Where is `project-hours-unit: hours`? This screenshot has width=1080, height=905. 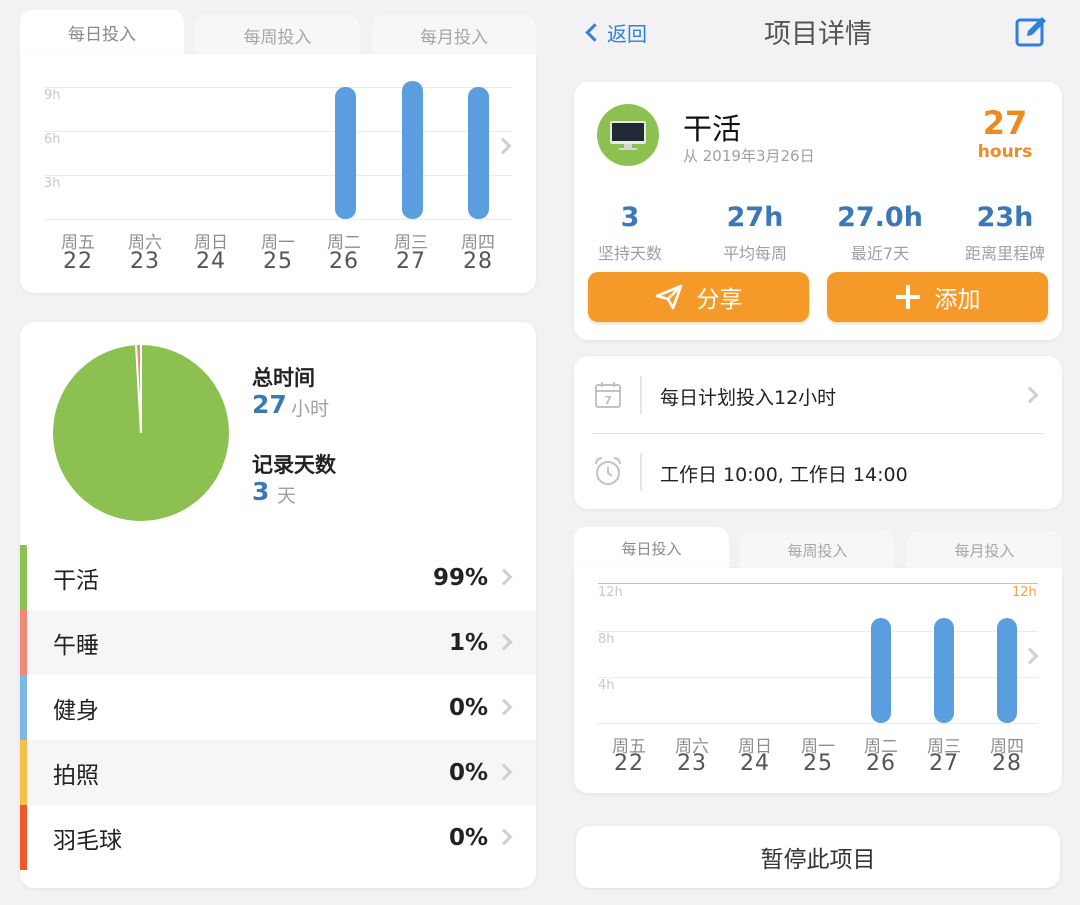
project-hours-unit: hours is located at coordinates (1005, 152).